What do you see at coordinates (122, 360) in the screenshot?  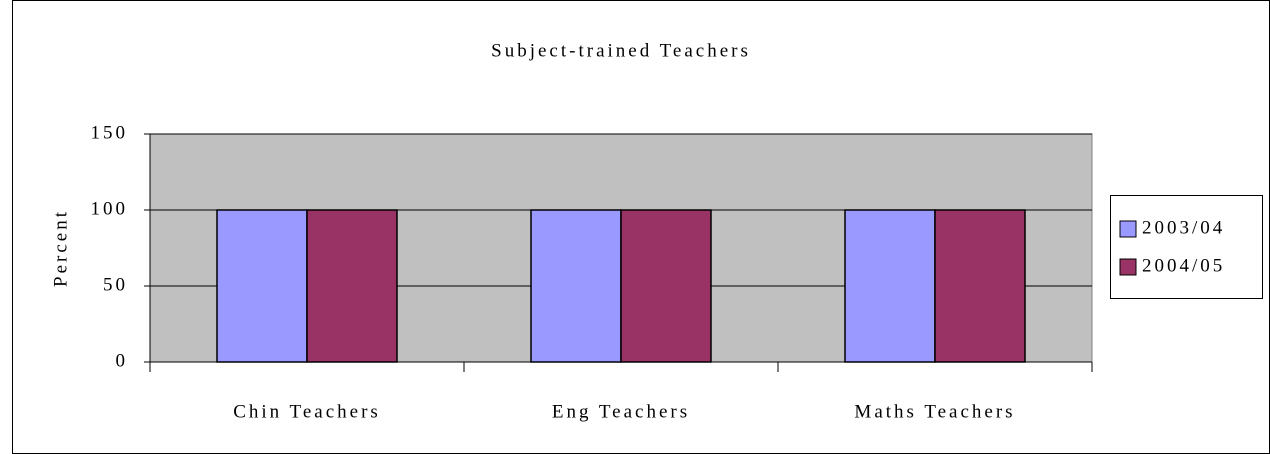 I see `y-tick-label: 0` at bounding box center [122, 360].